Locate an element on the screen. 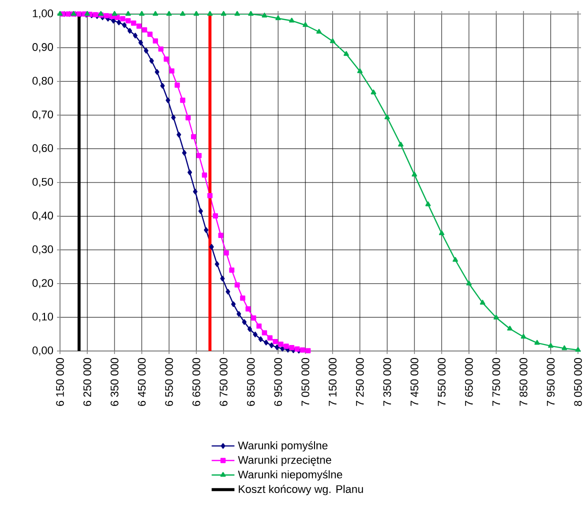  x-tick-label: 7 250 000 is located at coordinates (360, 382).